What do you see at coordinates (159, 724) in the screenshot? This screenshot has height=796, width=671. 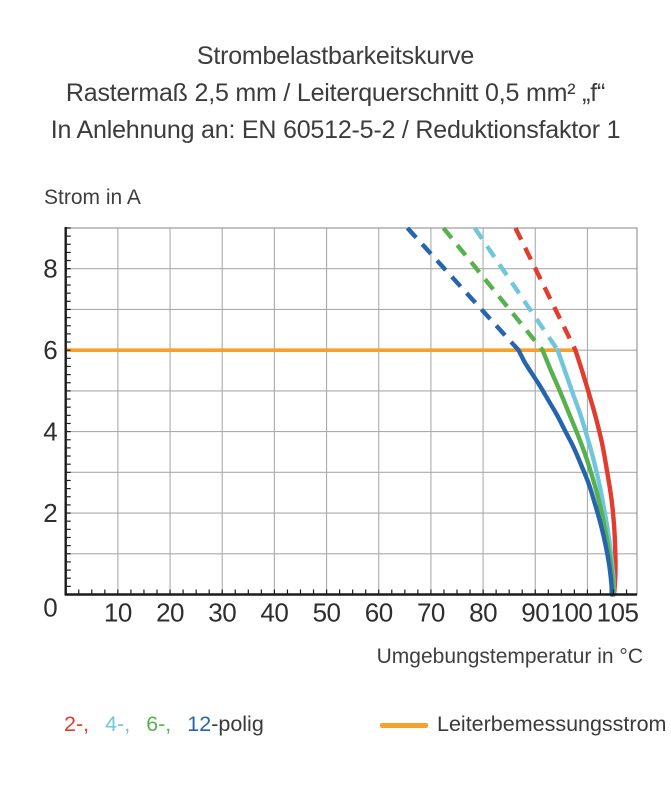 I see `legend-pole-label: 6-,` at bounding box center [159, 724].